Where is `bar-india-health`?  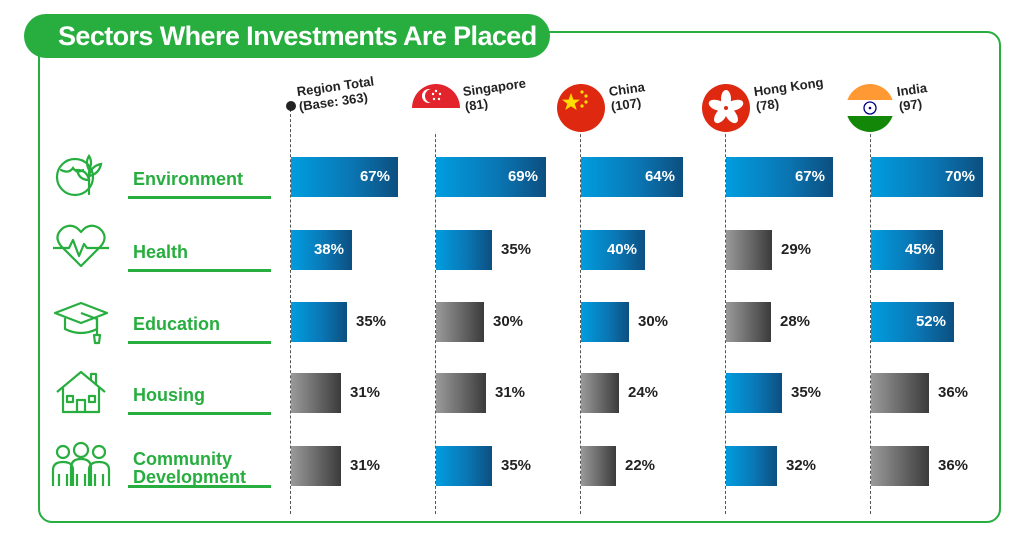 bar-india-health is located at coordinates (907, 250).